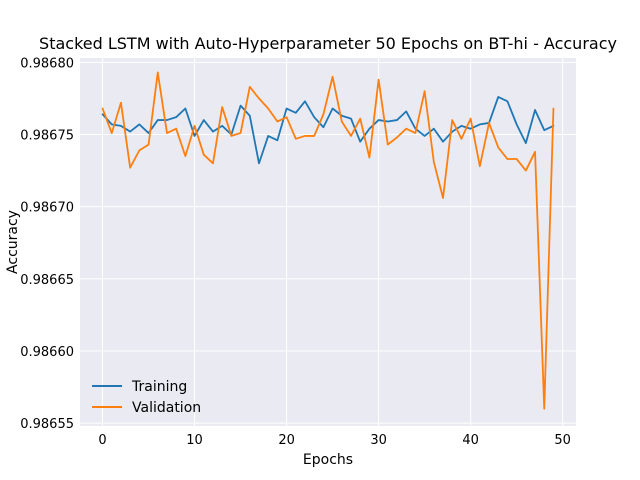  I want to click on y-tick-label: 0.98665, so click(47, 280).